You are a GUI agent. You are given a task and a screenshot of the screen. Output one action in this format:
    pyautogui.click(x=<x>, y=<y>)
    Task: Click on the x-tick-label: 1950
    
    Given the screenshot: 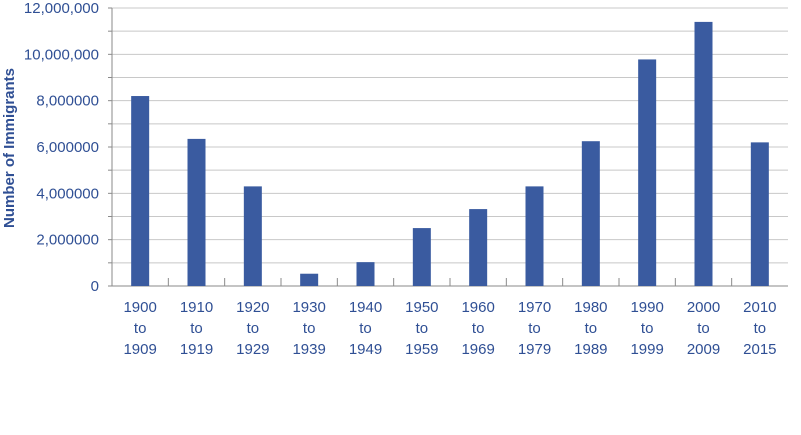 What is the action you would take?
    pyautogui.click(x=421, y=307)
    